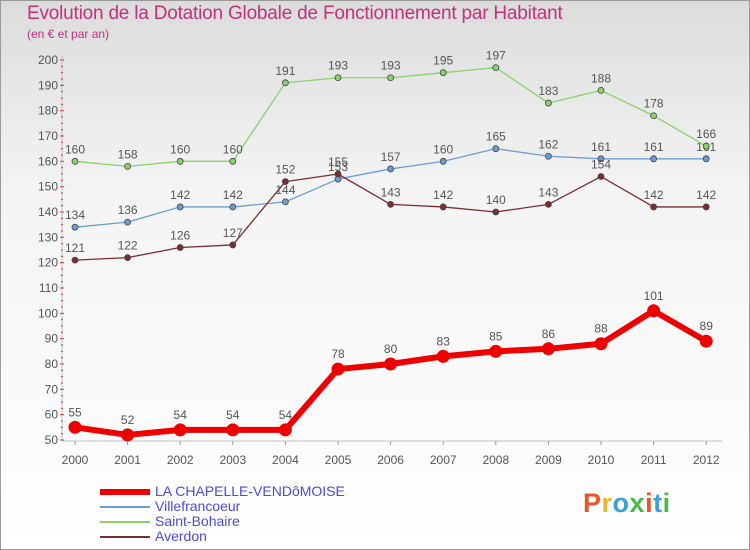 The image size is (750, 550). What do you see at coordinates (48, 212) in the screenshot?
I see `y-tick-label: 140` at bounding box center [48, 212].